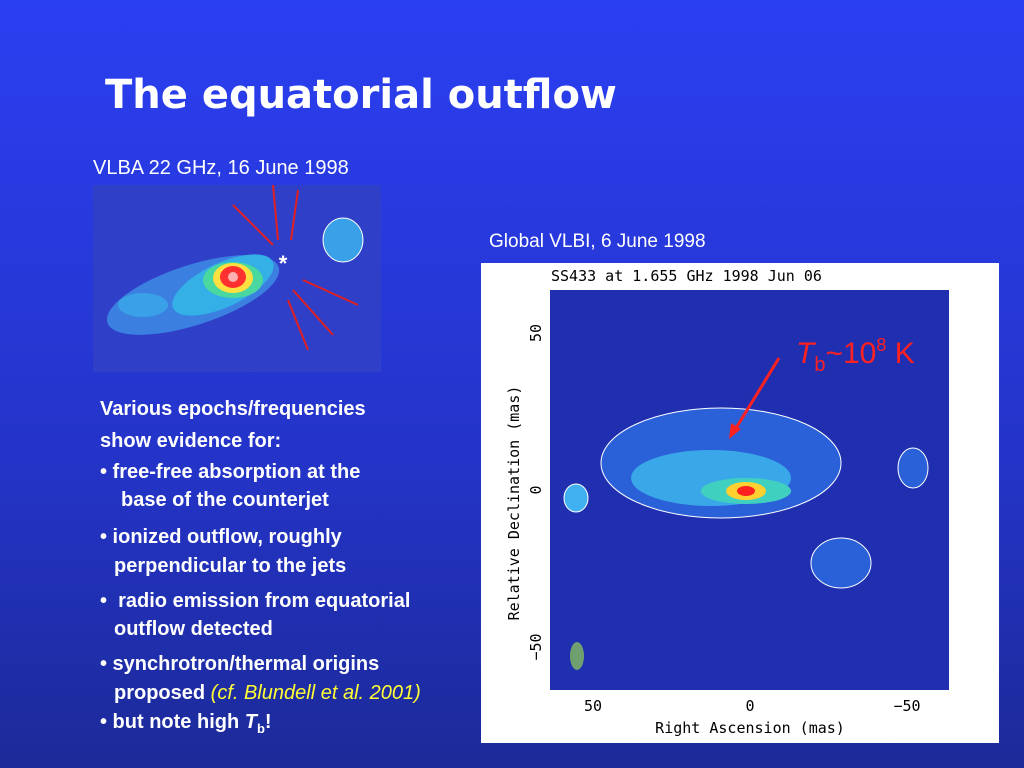 This screenshot has height=768, width=1024. I want to click on y-tick-label: 0, so click(536, 489).